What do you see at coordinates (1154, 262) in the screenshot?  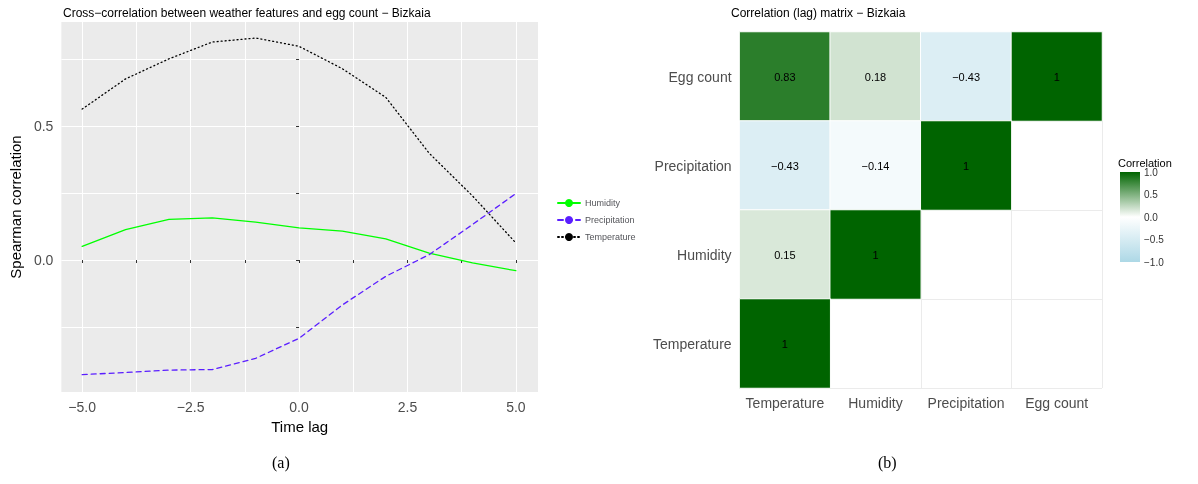 I see `color-bar-label: −1.0` at bounding box center [1154, 262].